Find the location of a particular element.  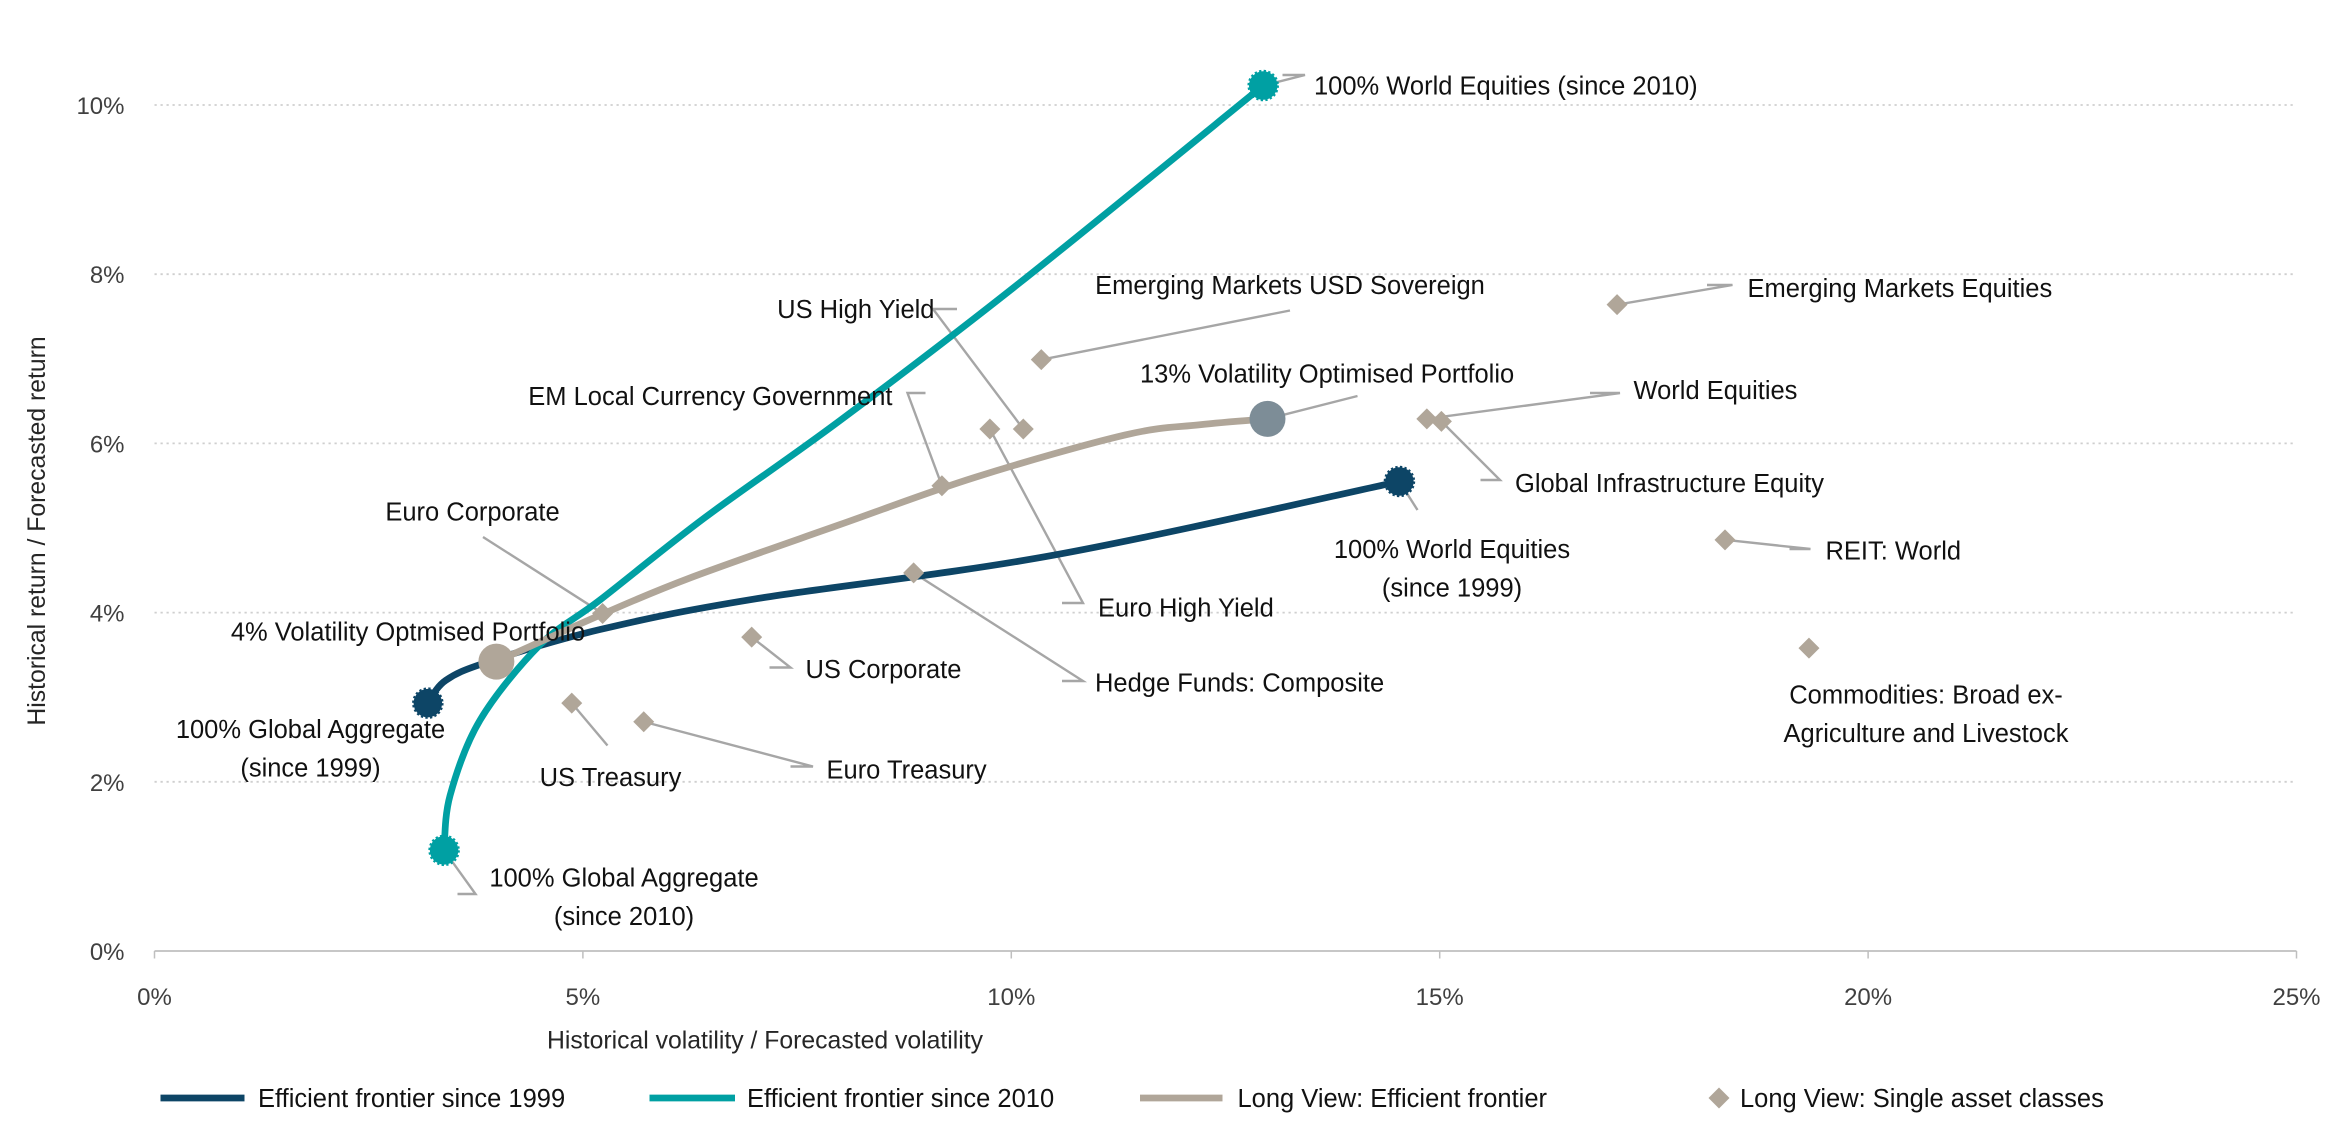

asset-label: EM Local Currency Government is located at coordinates (710, 397).